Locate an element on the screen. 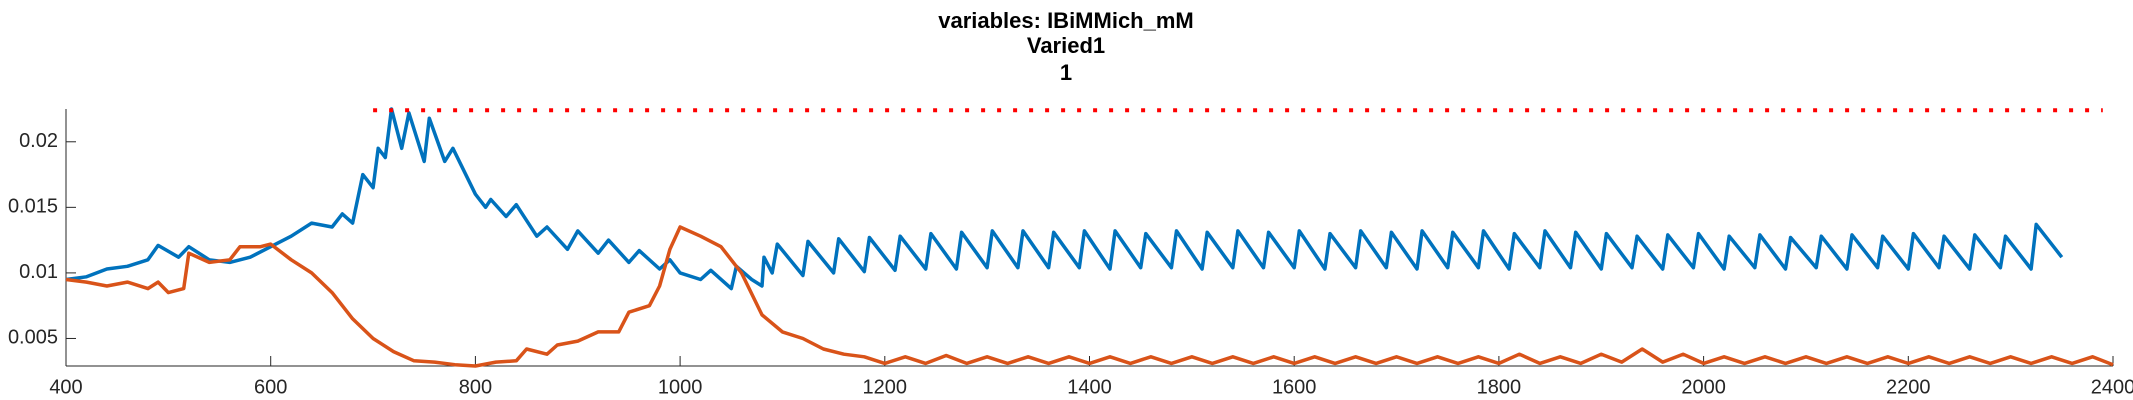 The width and height of the screenshot is (2133, 400). x-tick-label: 2400 is located at coordinates (2112, 387).